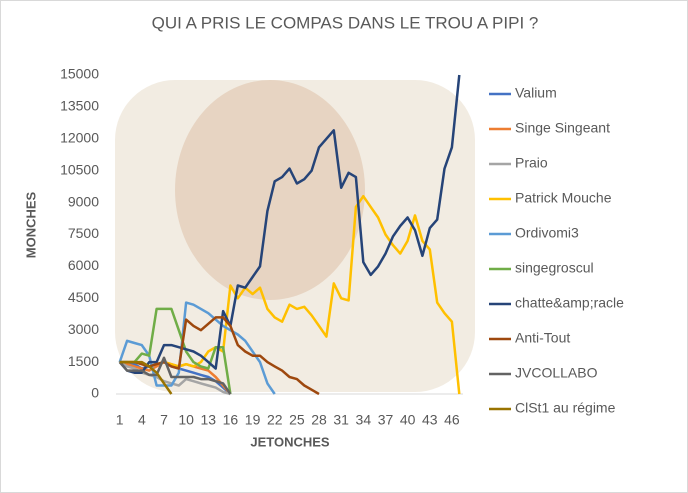 The width and height of the screenshot is (688, 493). What do you see at coordinates (562, 128) in the screenshot?
I see `legend-label: Singe Singeant` at bounding box center [562, 128].